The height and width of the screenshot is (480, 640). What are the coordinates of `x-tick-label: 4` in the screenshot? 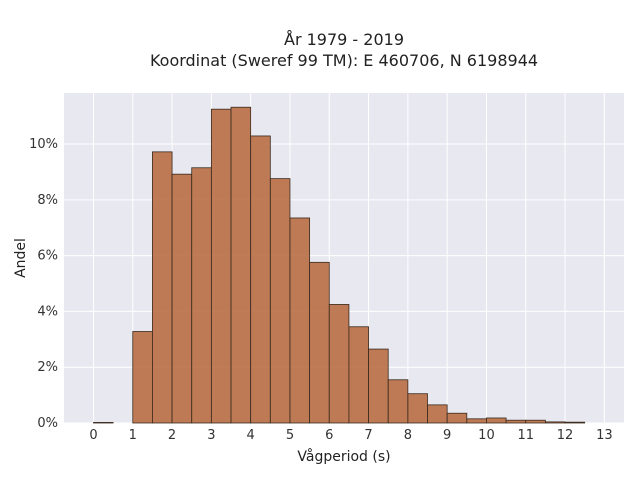 It's located at (251, 435).